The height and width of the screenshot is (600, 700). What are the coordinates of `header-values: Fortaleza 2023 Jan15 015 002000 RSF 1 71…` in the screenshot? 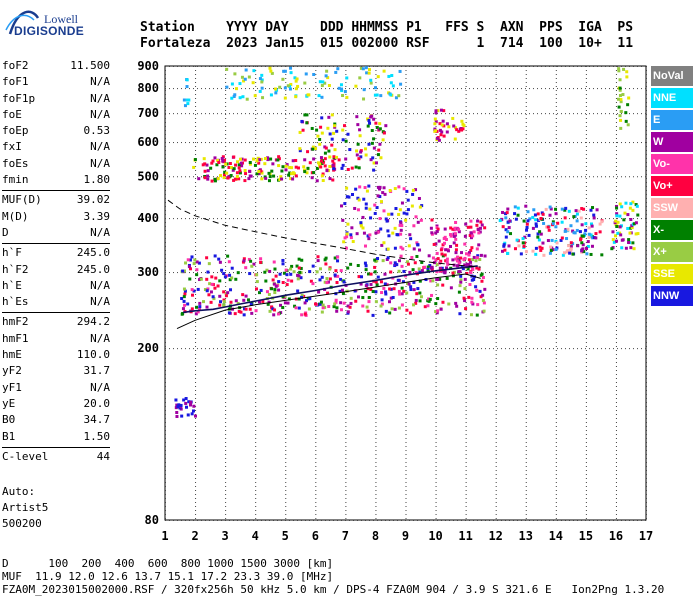 It's located at (387, 43).